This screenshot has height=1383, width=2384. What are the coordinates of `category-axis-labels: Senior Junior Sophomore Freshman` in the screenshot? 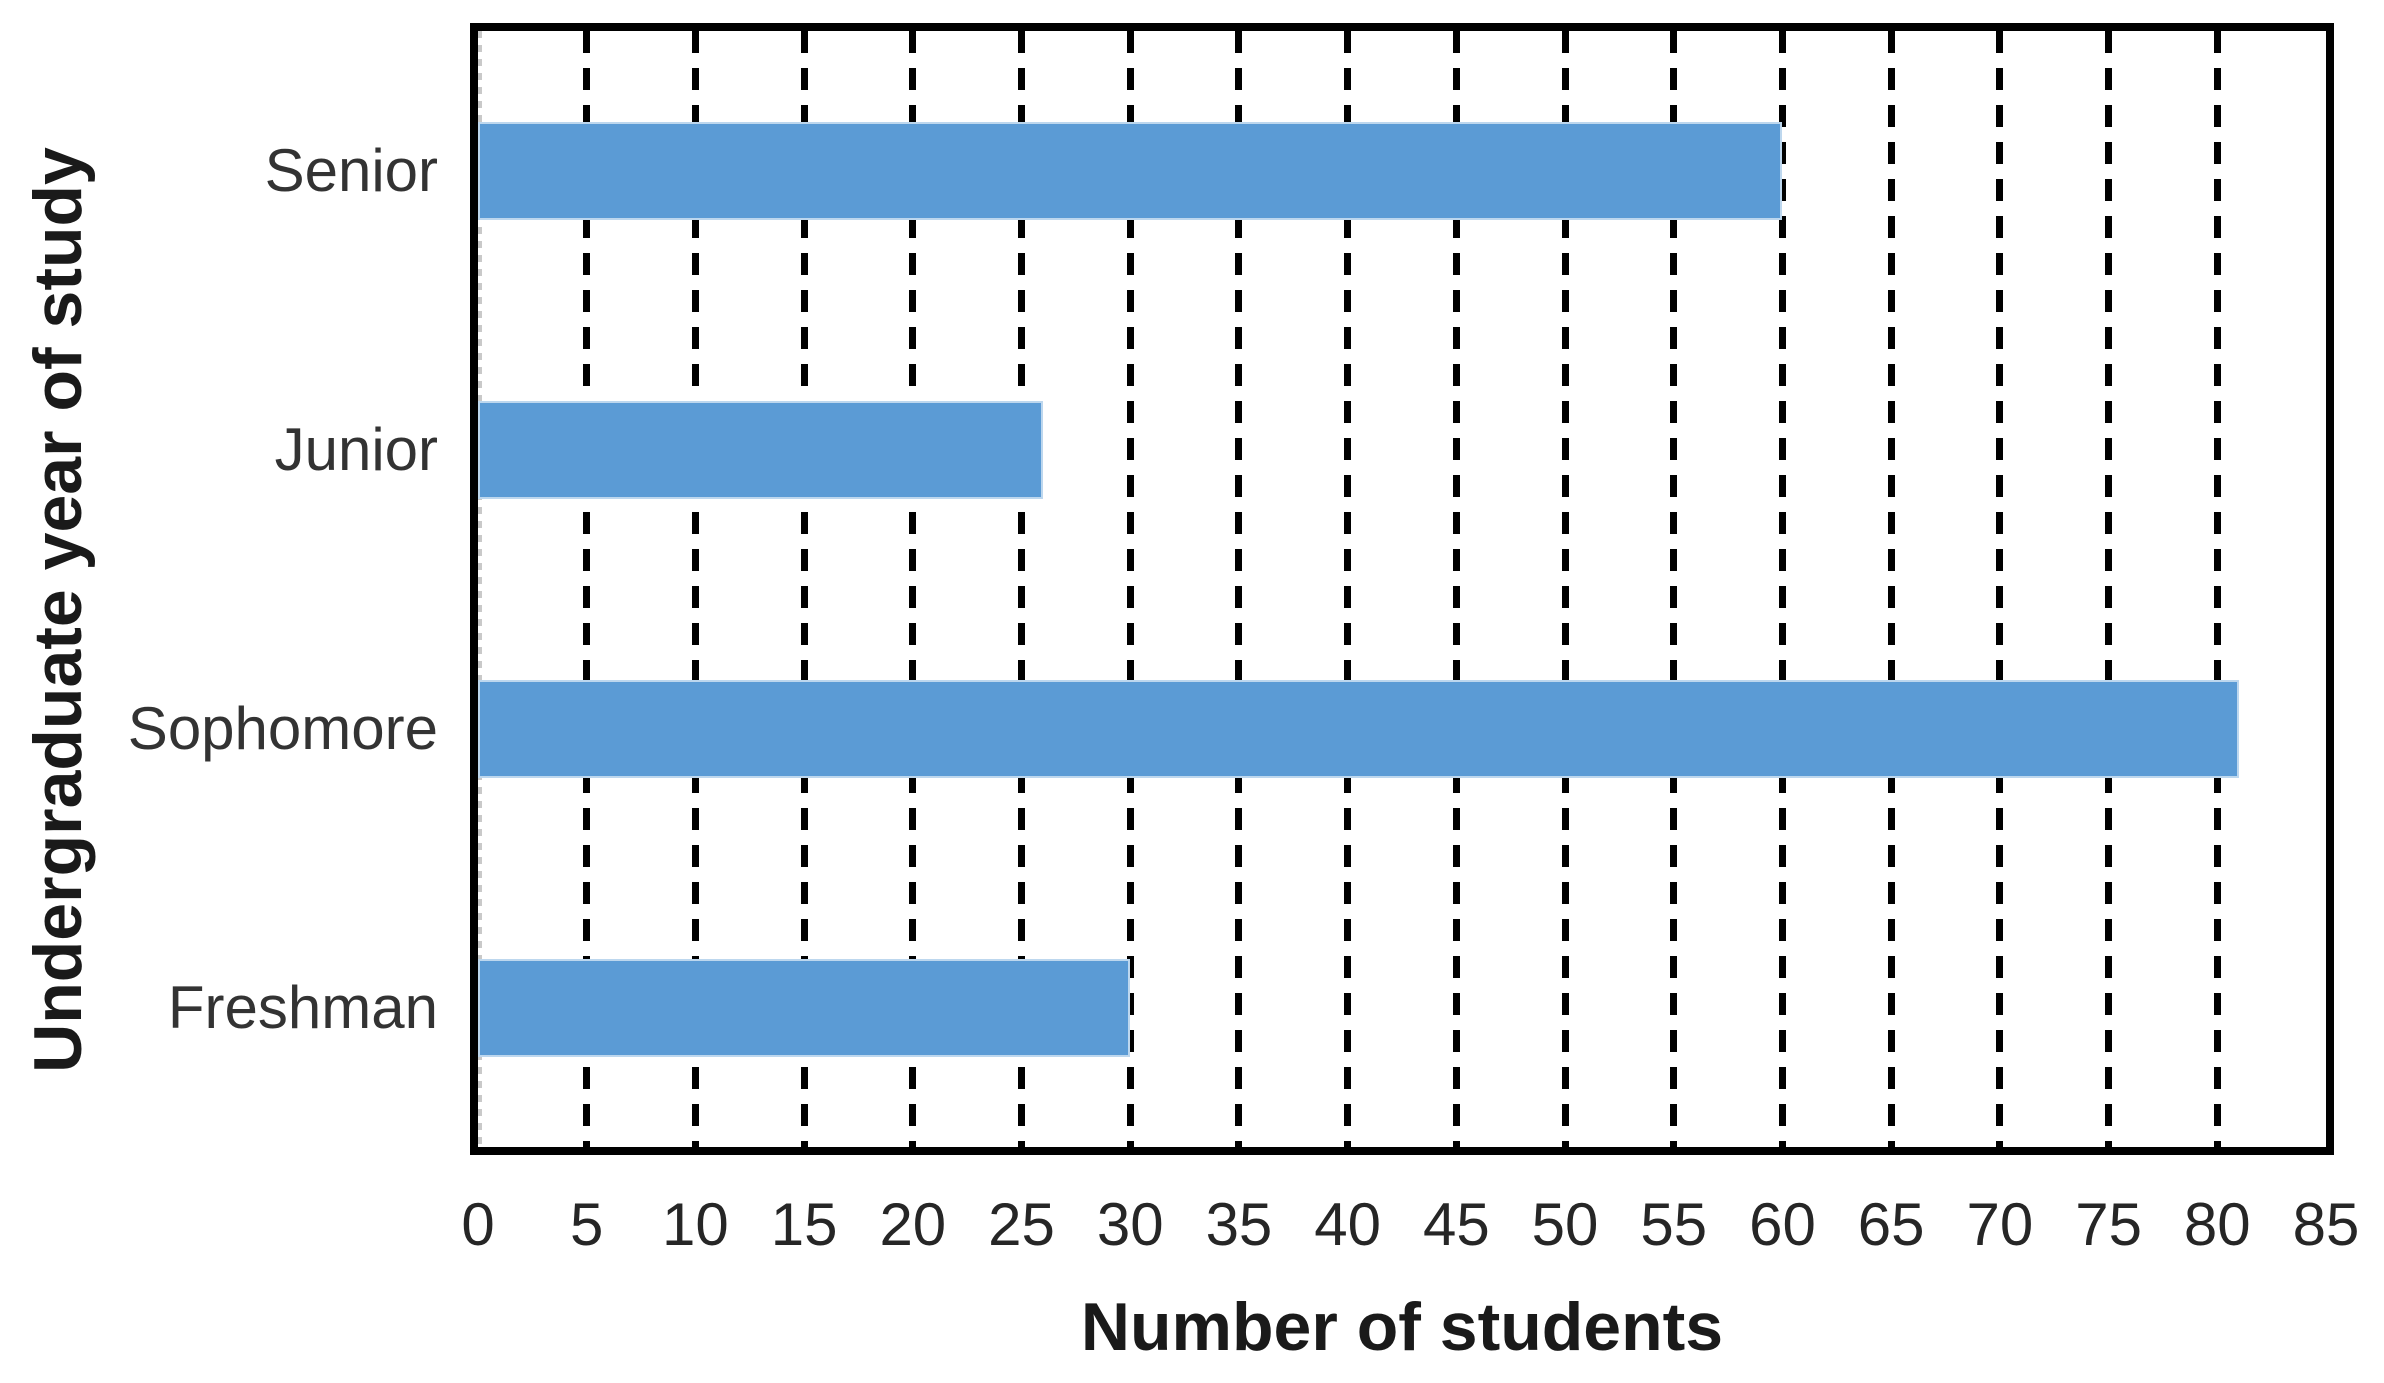 It's located at (279, 589).